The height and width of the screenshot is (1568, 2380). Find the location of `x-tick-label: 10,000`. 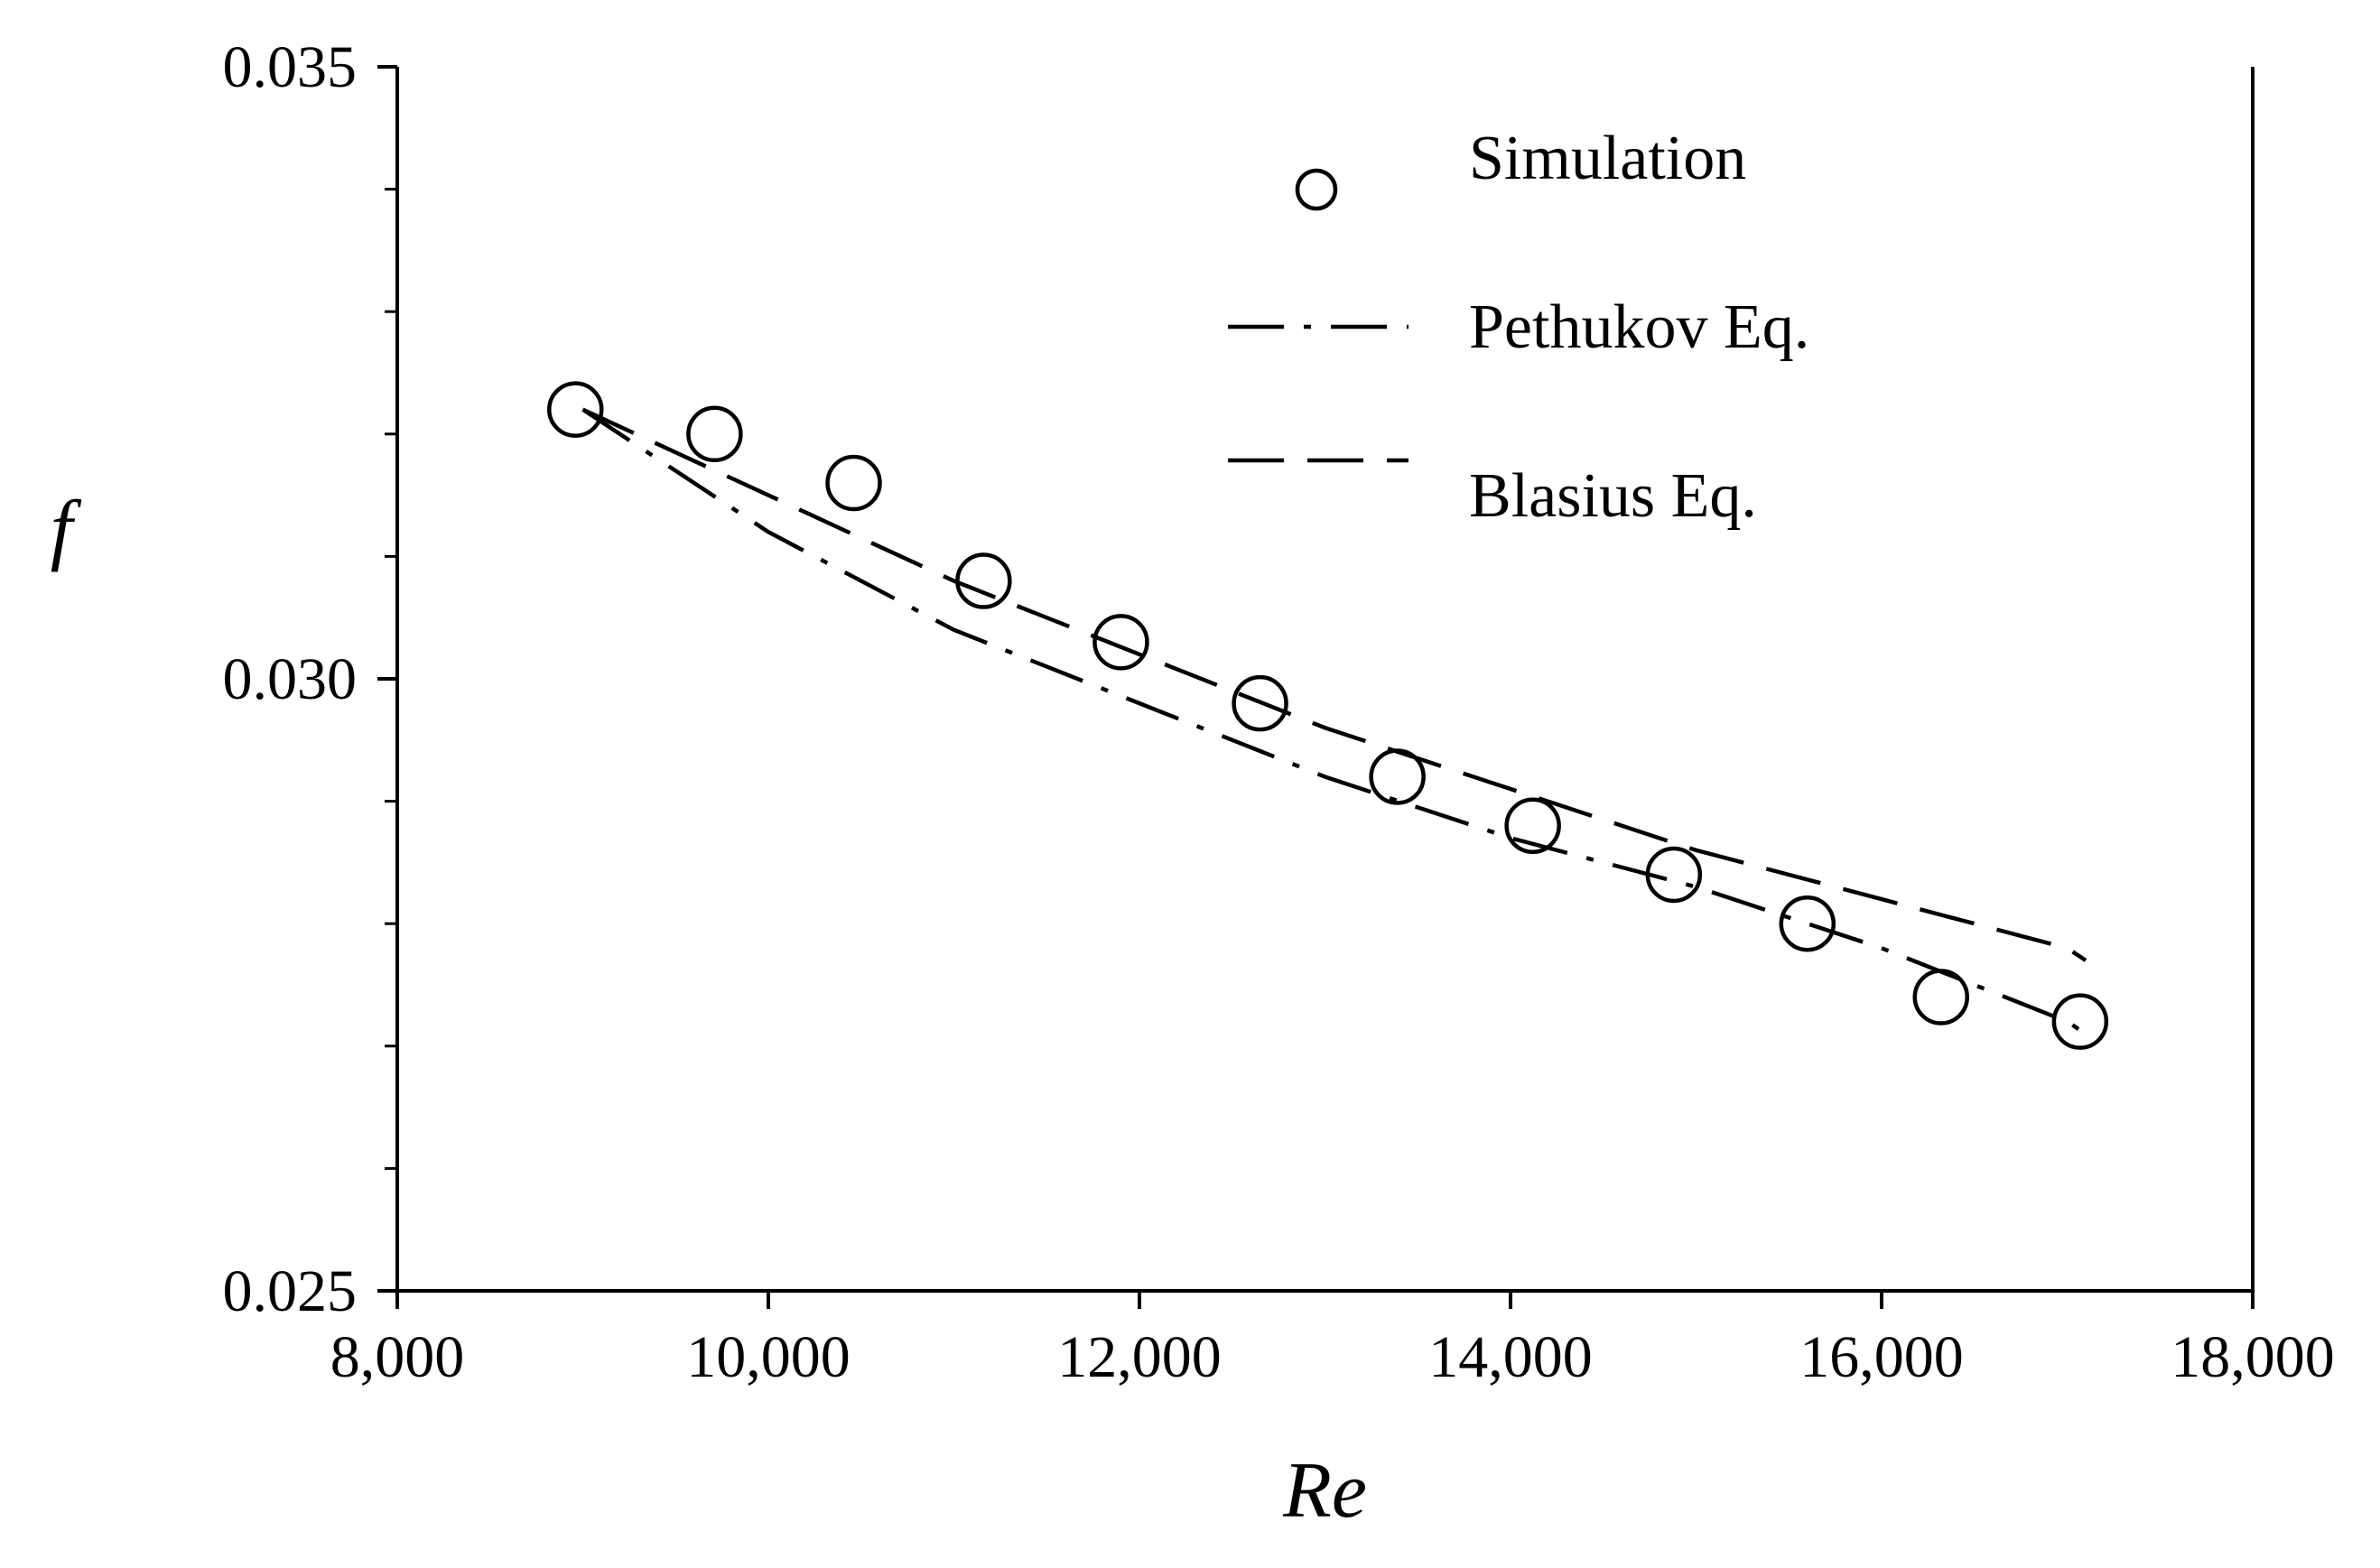

x-tick-label: 10,000 is located at coordinates (768, 1357).